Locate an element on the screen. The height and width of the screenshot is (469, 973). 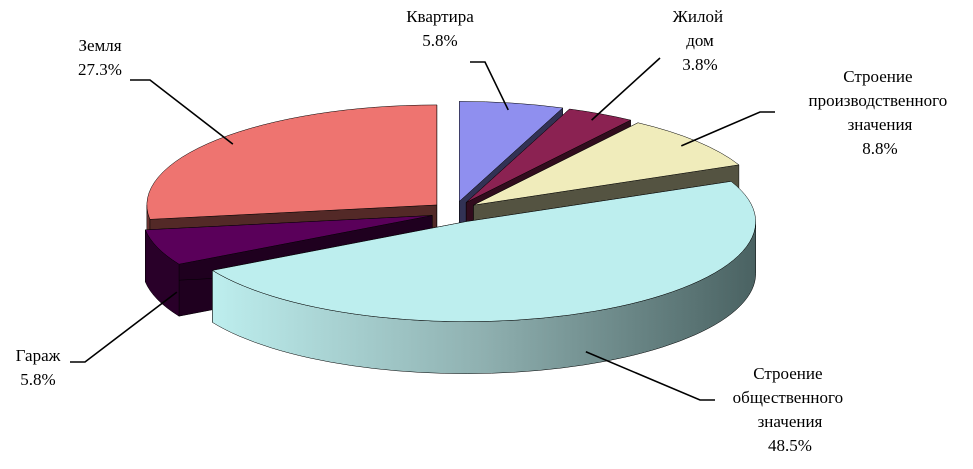
value-label: 27.3% is located at coordinates (100, 69).